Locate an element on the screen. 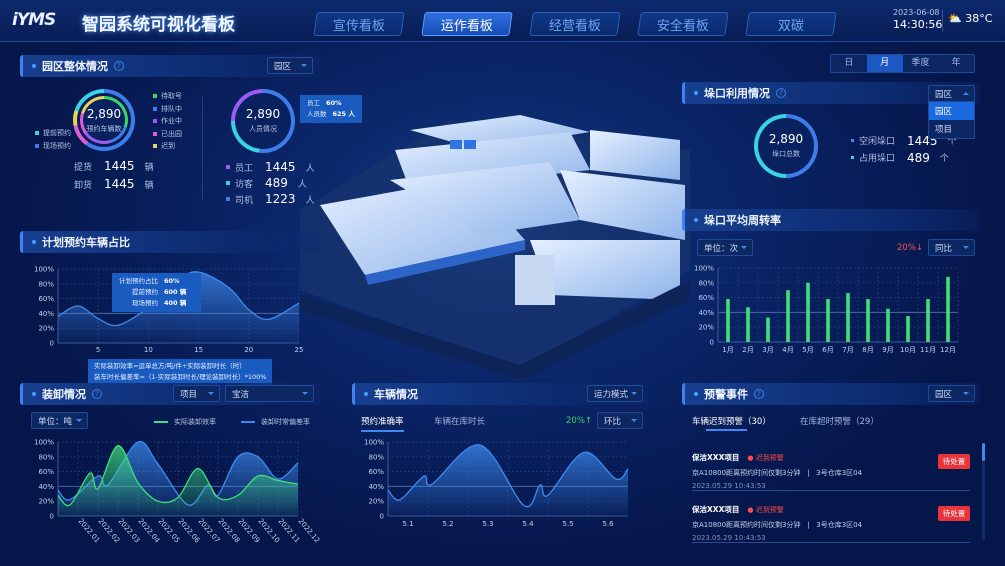 Image resolution: width=1005 pixels, height=566 pixels. panel-title: 垛口利用情况 is located at coordinates (737, 93).